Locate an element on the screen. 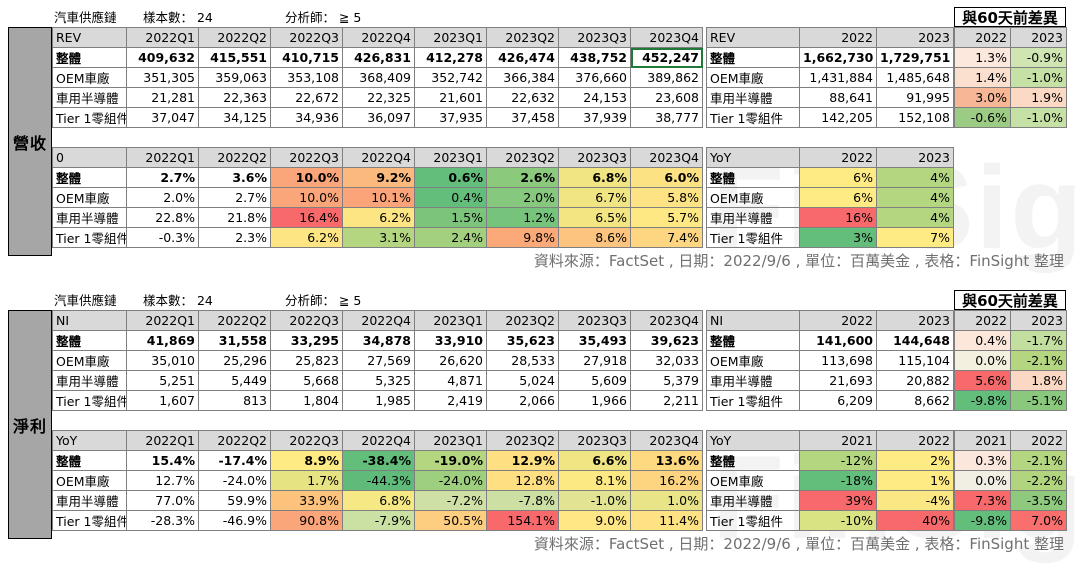 The height and width of the screenshot is (572, 1075). value-cell: 40% is located at coordinates (915, 520).